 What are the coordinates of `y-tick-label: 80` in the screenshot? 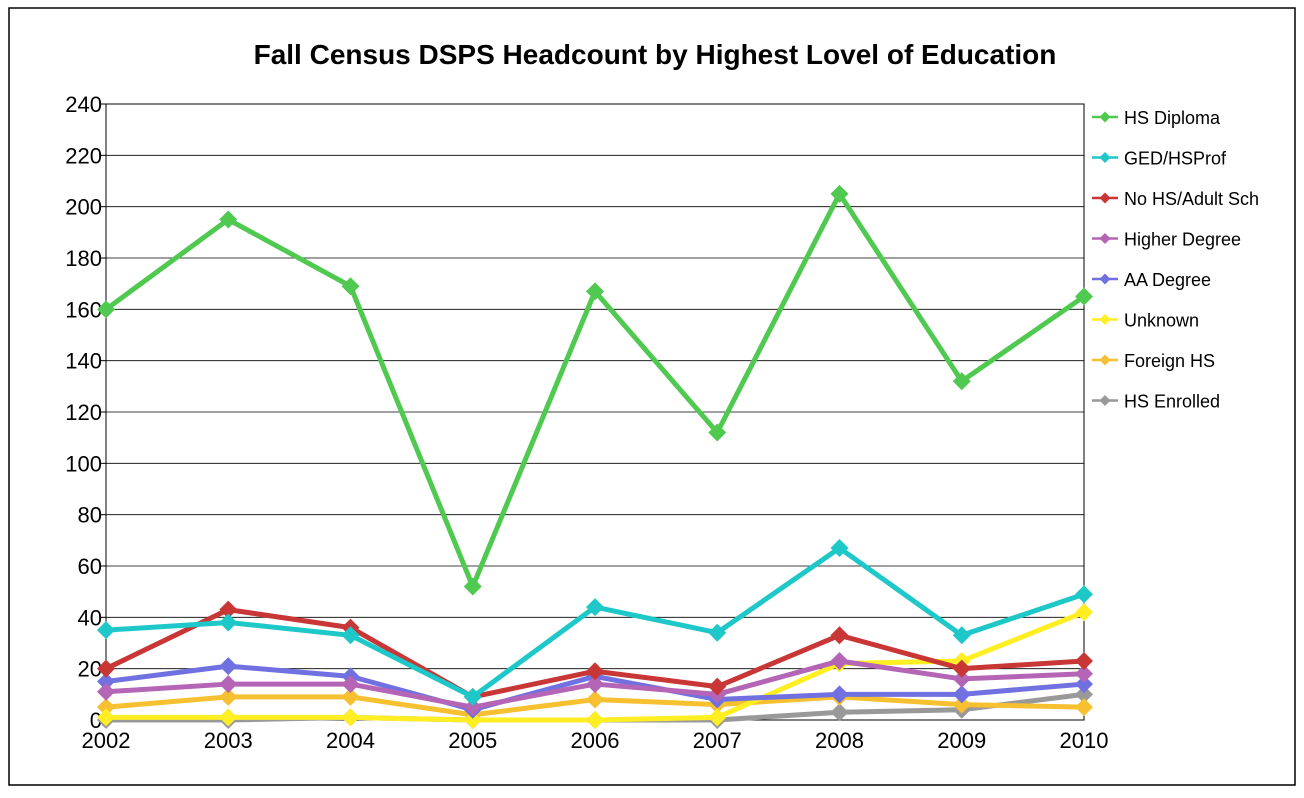 It's located at (90, 515).